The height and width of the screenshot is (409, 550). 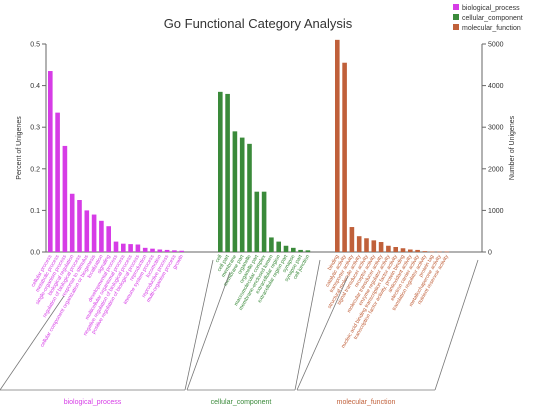 What do you see at coordinates (456, 325) in the screenshot?
I see `bracket-right-molecular_function` at bounding box center [456, 325].